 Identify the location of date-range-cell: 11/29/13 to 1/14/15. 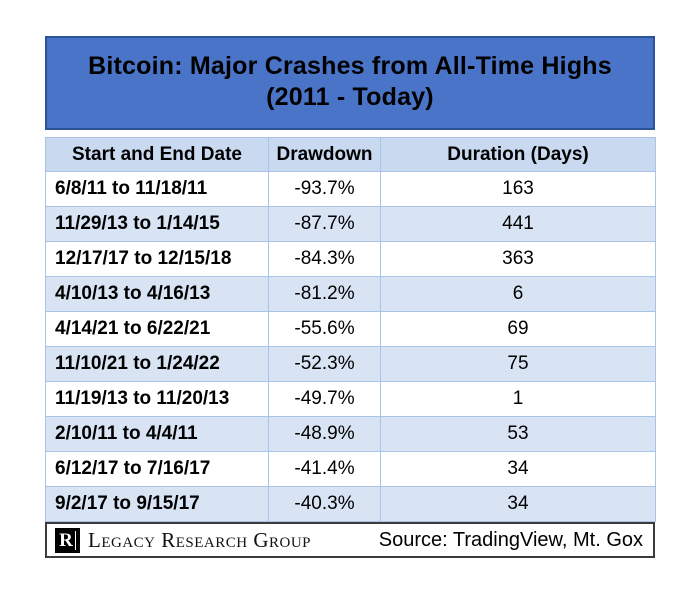
(157, 224).